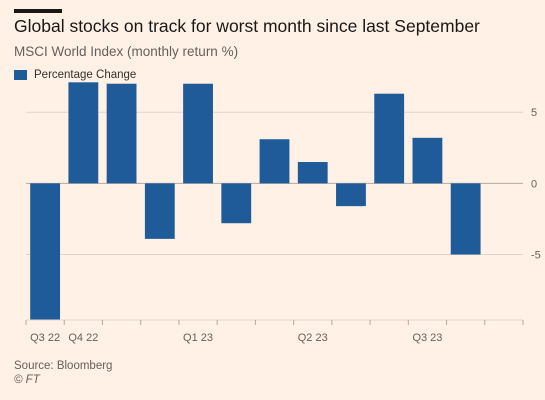 The height and width of the screenshot is (400, 545). Describe the element at coordinates (427, 338) in the screenshot. I see `x-tick-label: Q3 23` at that location.